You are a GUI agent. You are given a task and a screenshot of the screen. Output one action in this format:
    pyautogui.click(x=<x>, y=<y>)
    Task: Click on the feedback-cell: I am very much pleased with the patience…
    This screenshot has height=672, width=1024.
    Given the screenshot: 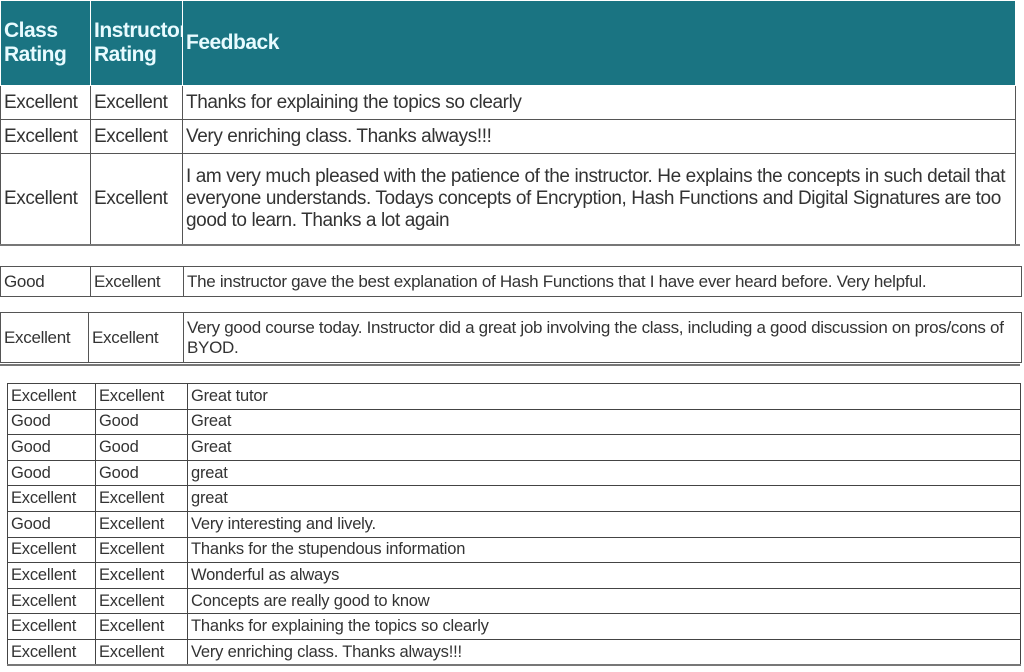 What is the action you would take?
    pyautogui.click(x=599, y=199)
    